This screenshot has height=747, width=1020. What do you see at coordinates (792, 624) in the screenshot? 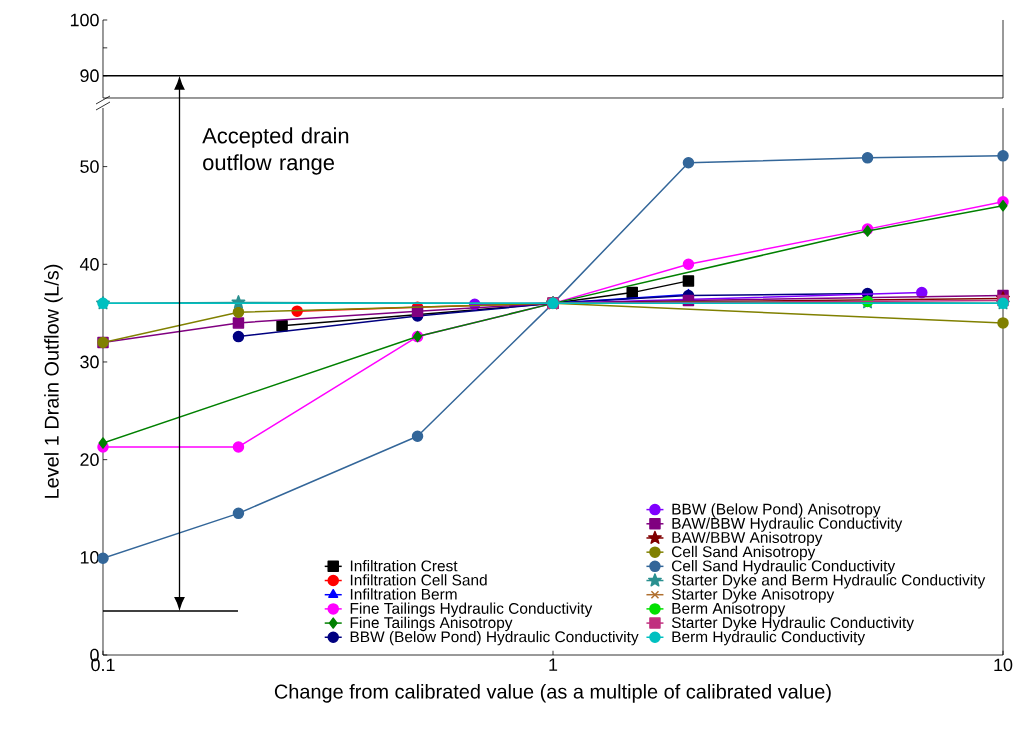
I see `legend-label: Starter Dyke Hydraulic Conductivity` at bounding box center [792, 624].